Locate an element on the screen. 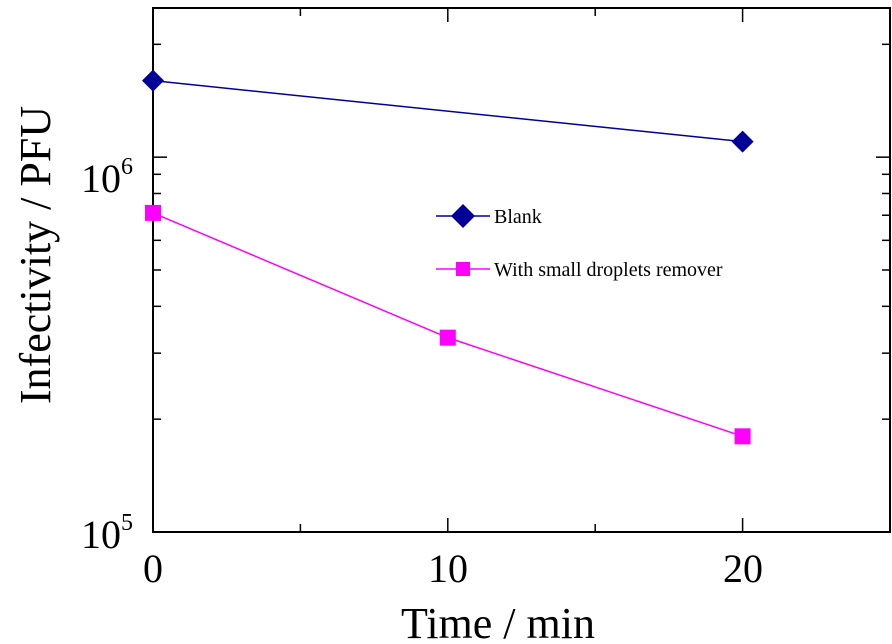 The image size is (892, 644). legend-label-blank: Blank is located at coordinates (518, 217).